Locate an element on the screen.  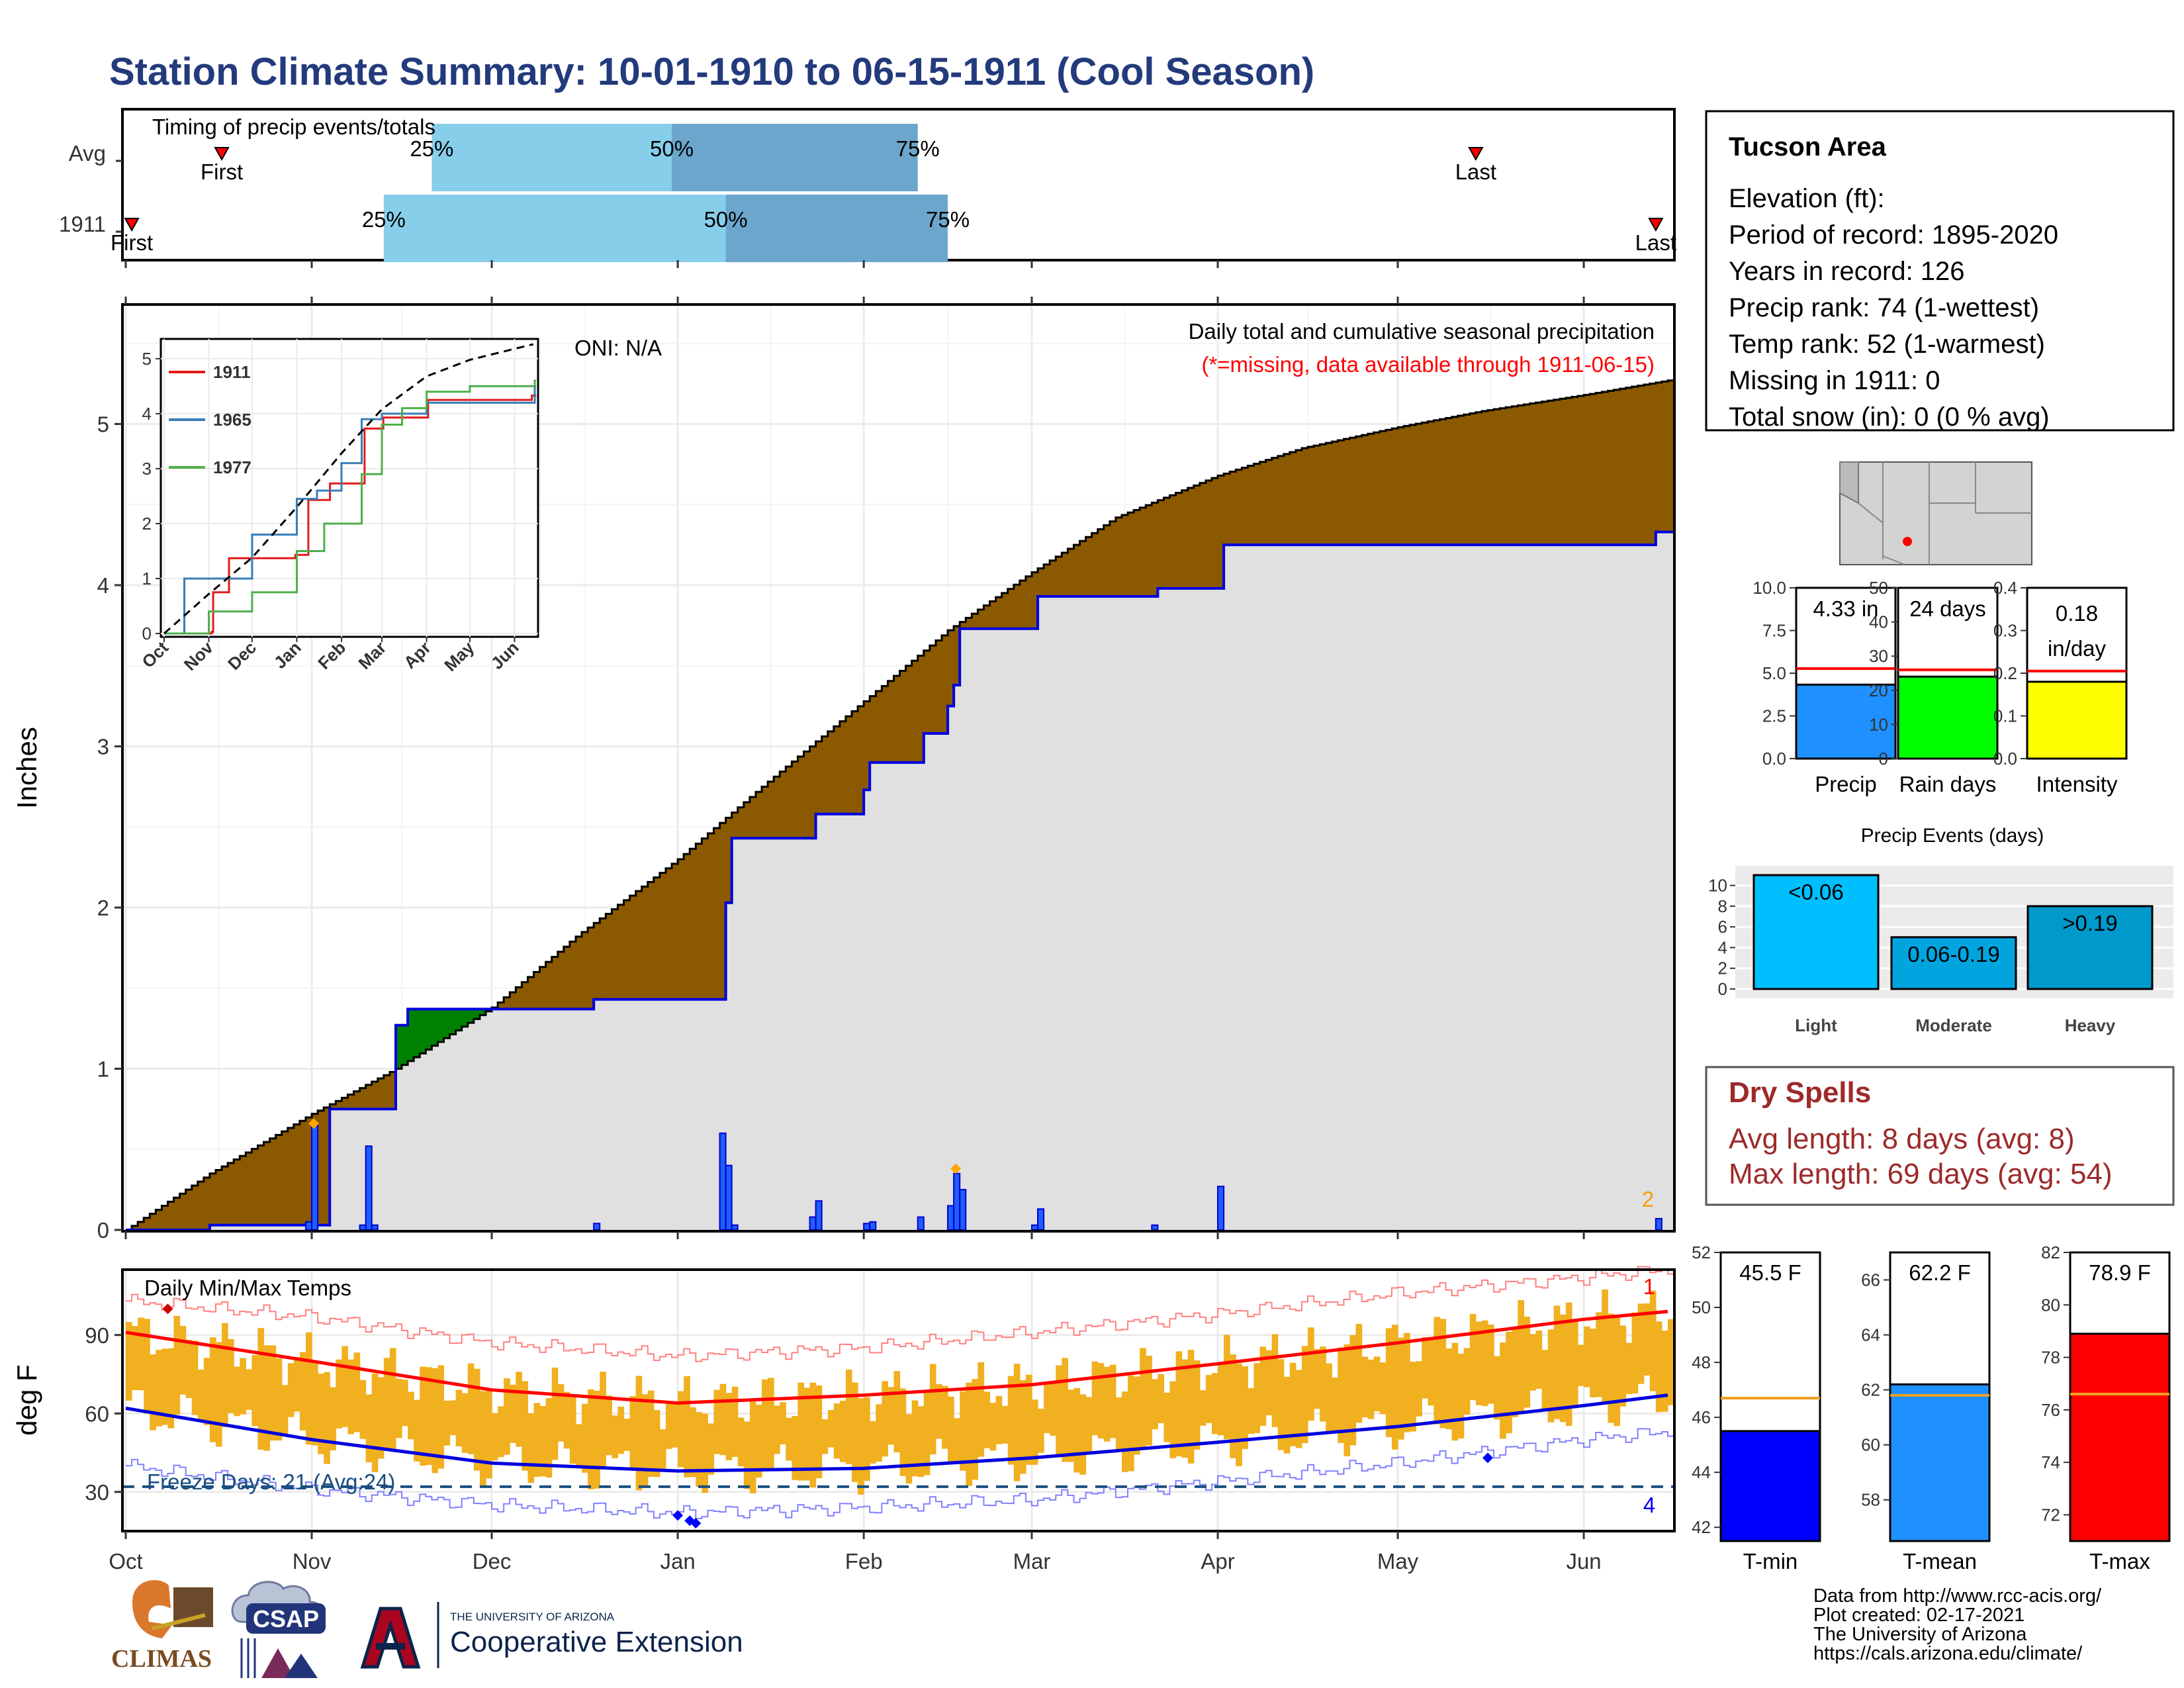
events-tick-label: 2 is located at coordinates (1723, 968).